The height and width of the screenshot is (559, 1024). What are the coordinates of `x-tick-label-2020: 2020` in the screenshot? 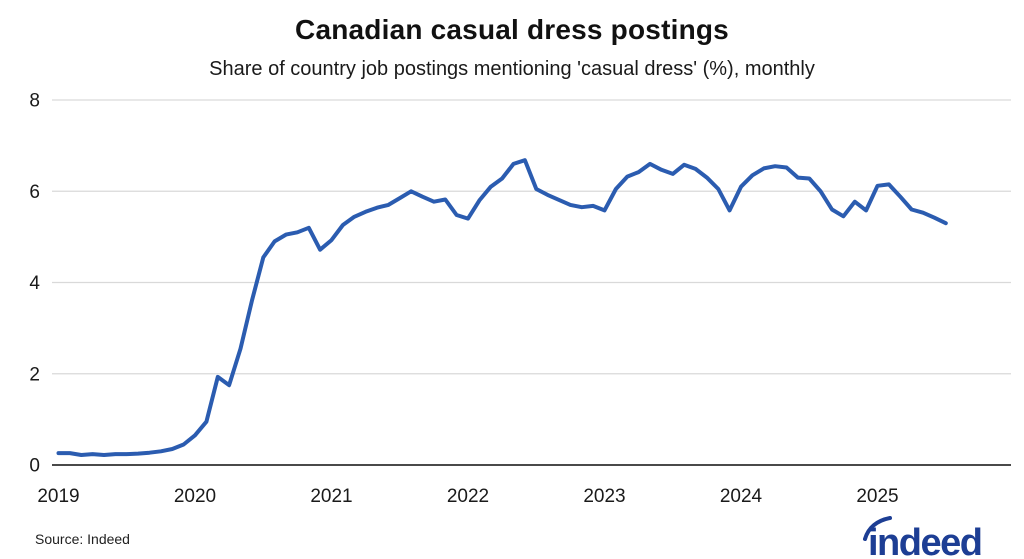 It's located at (195, 496).